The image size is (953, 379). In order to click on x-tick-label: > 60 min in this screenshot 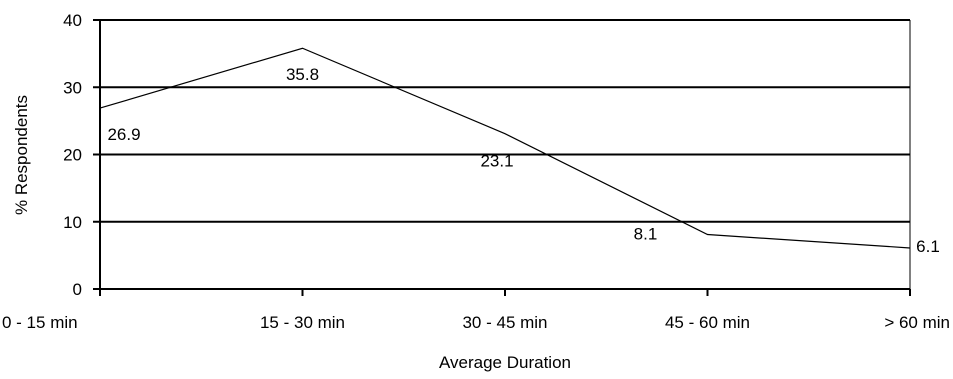, I will do `click(917, 322)`.